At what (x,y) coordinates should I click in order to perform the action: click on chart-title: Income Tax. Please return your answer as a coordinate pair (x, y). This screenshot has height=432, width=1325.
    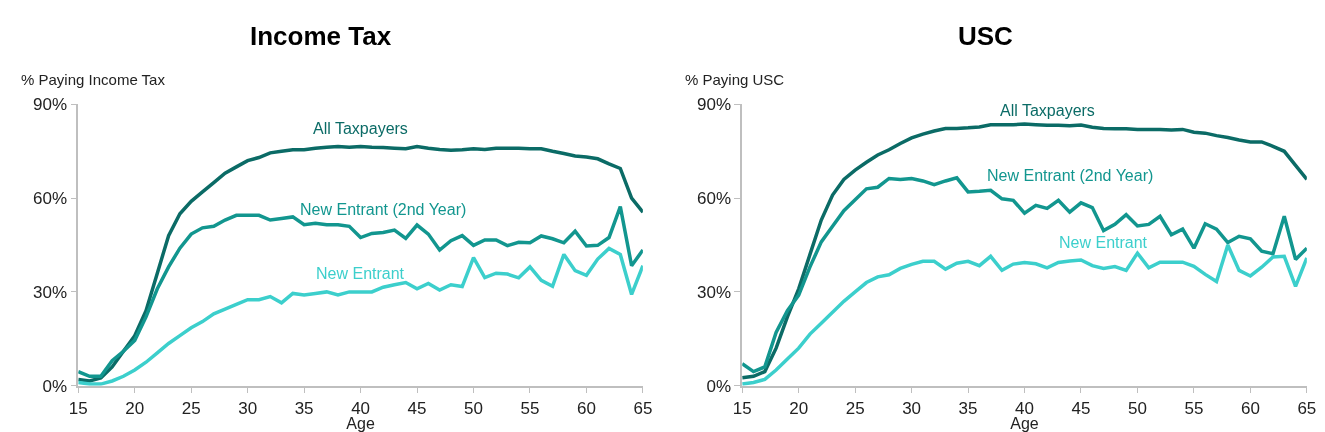
    Looking at the image, I should click on (321, 36).